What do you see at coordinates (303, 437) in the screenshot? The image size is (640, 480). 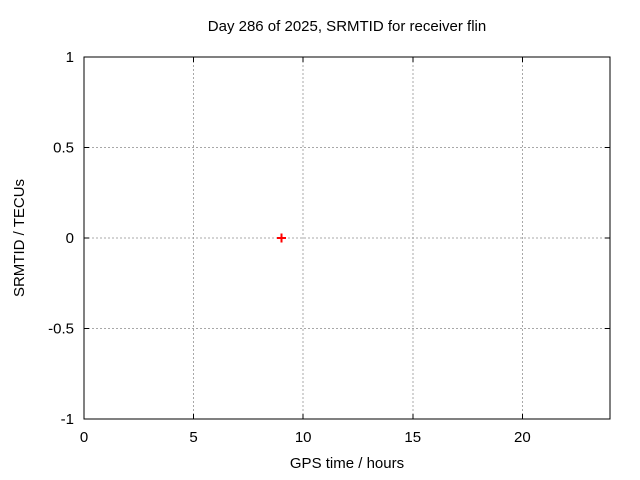 I see `x-tick-label: 10` at bounding box center [303, 437].